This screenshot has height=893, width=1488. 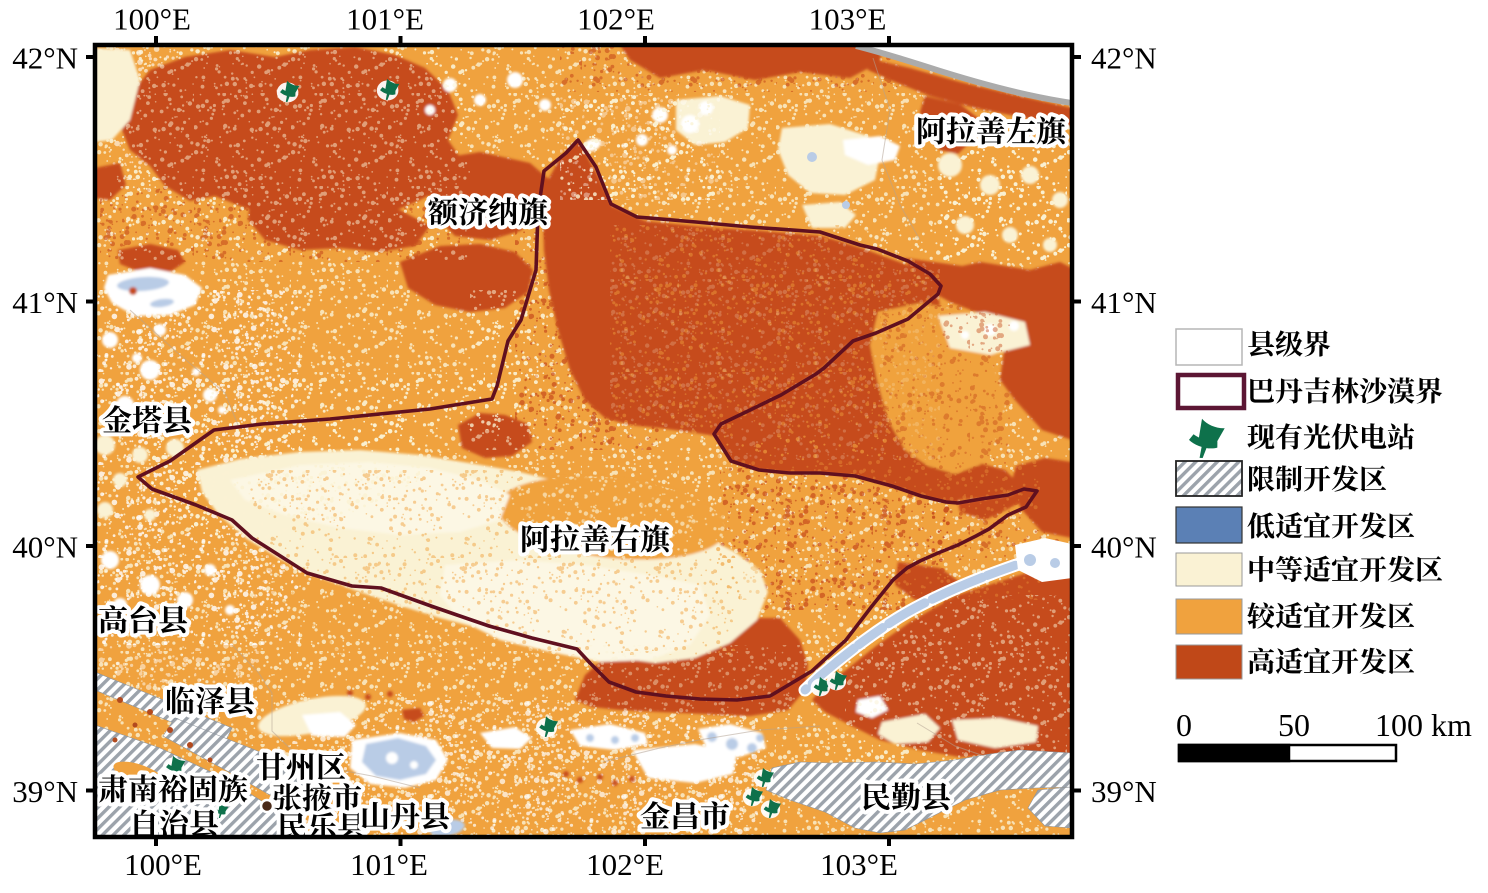 What do you see at coordinates (1294, 725) in the screenshot?
I see `svg-text: 50` at bounding box center [1294, 725].